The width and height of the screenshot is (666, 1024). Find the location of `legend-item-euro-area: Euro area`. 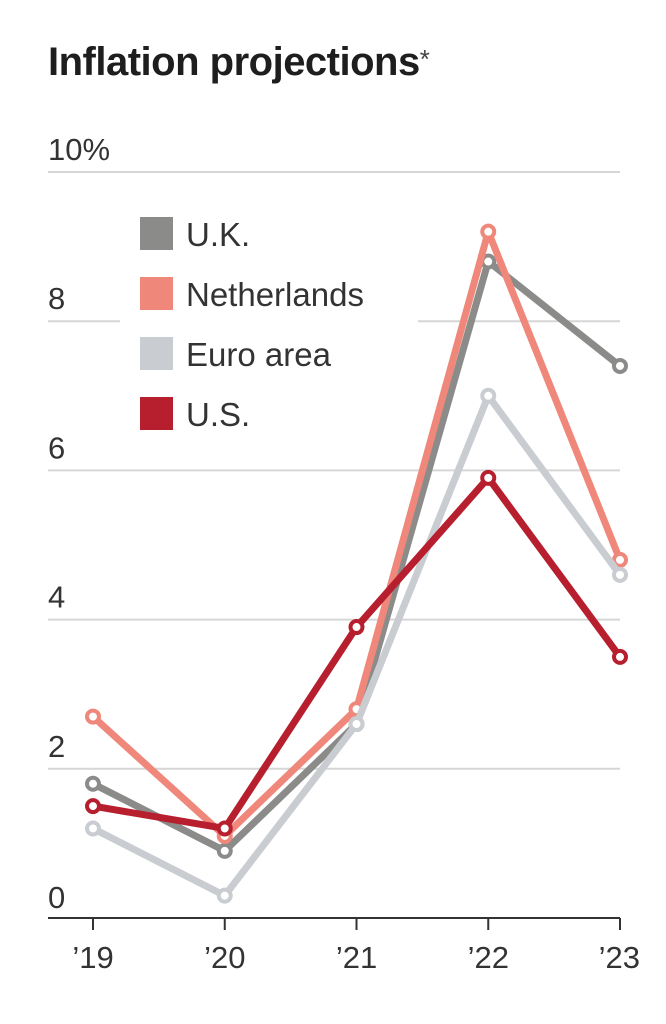

legend-item-euro-area: Euro area is located at coordinates (236, 354).